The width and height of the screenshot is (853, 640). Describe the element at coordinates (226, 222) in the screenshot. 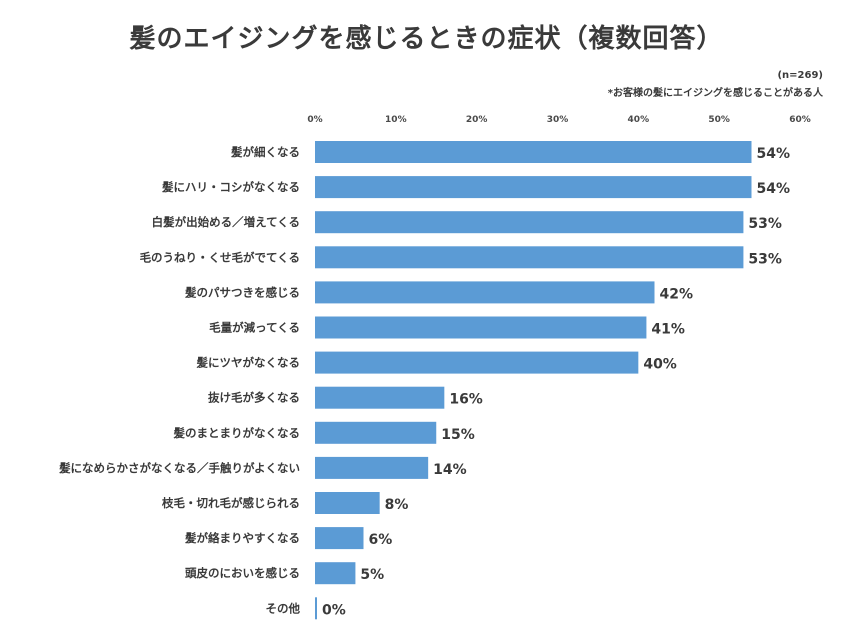

I see `category-label: 白髪が出始める／増えてくる` at that location.